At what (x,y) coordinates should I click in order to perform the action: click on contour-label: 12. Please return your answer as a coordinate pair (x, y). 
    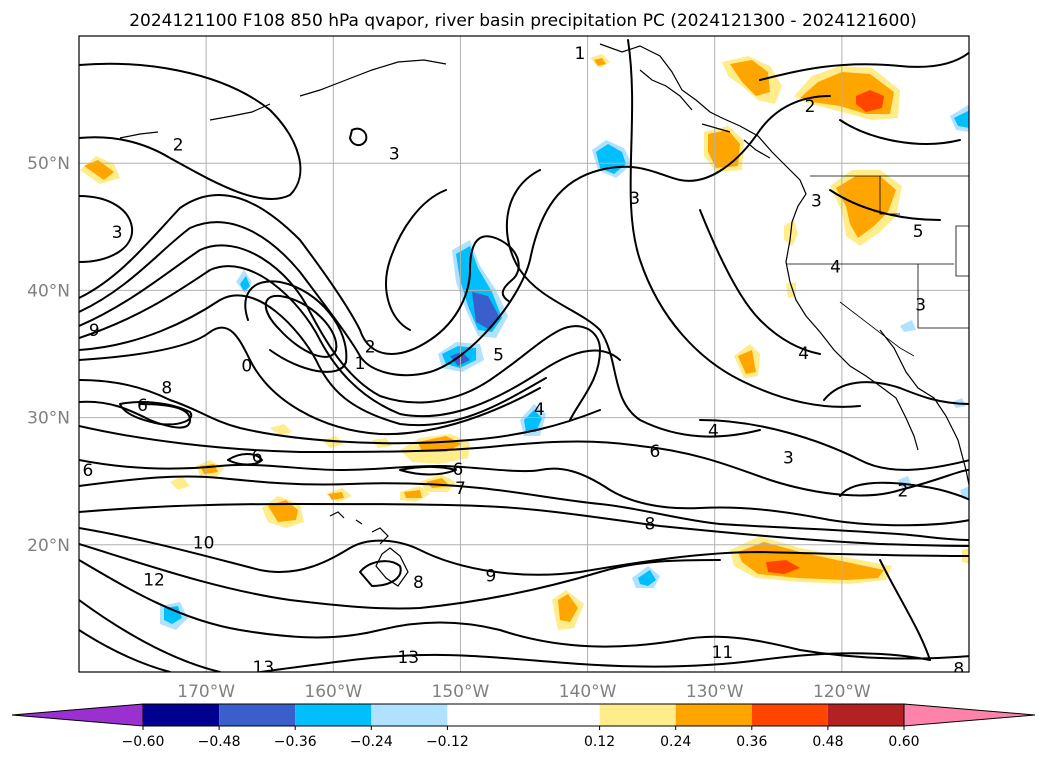
    Looking at the image, I should click on (154, 580).